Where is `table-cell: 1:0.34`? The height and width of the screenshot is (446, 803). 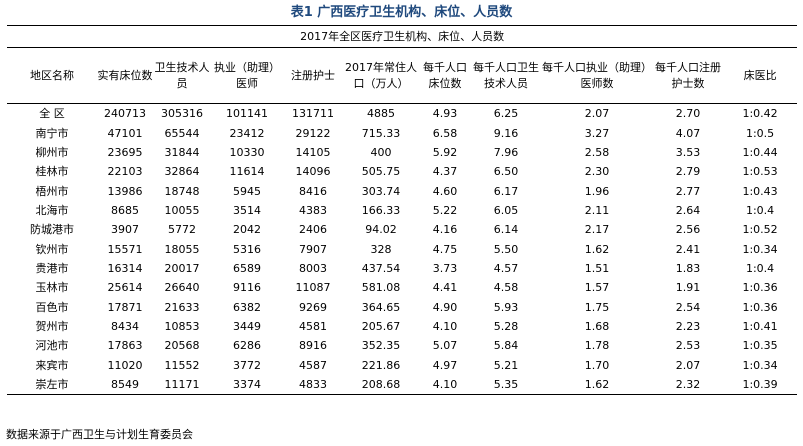 table-cell: 1:0.34 is located at coordinates (760, 249).